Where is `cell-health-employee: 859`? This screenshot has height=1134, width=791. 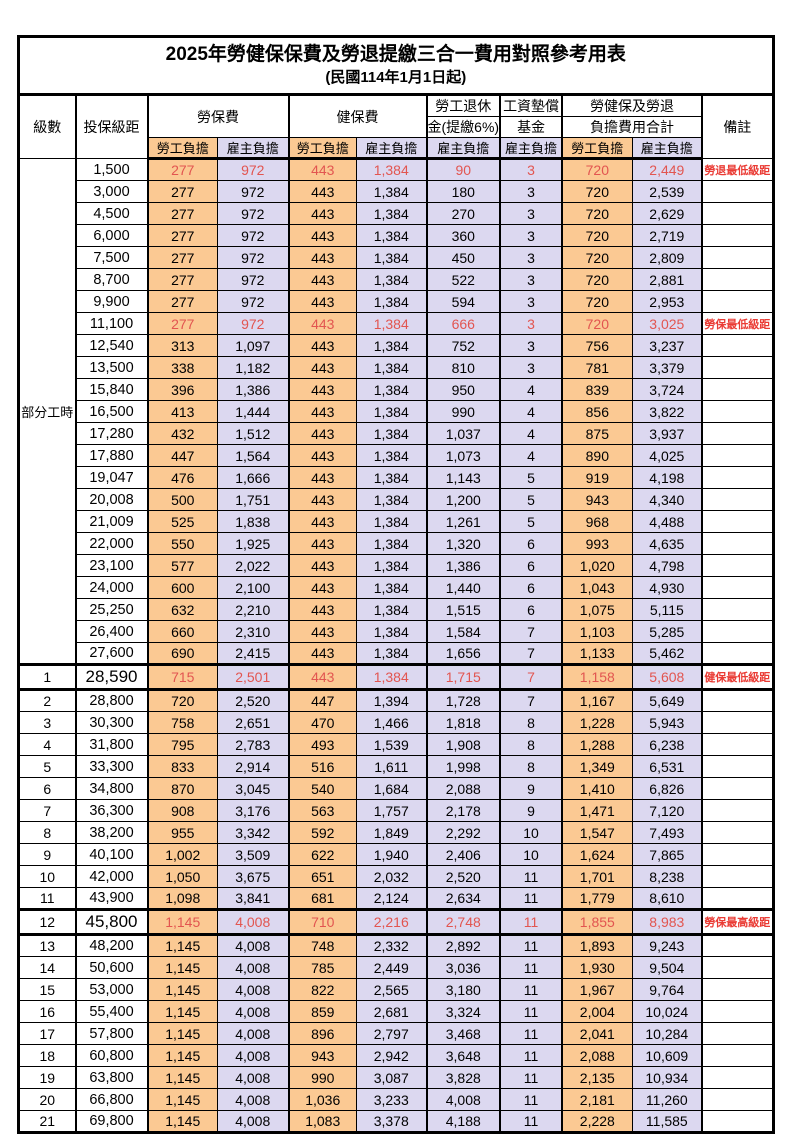 cell-health-employee: 859 is located at coordinates (322, 1011).